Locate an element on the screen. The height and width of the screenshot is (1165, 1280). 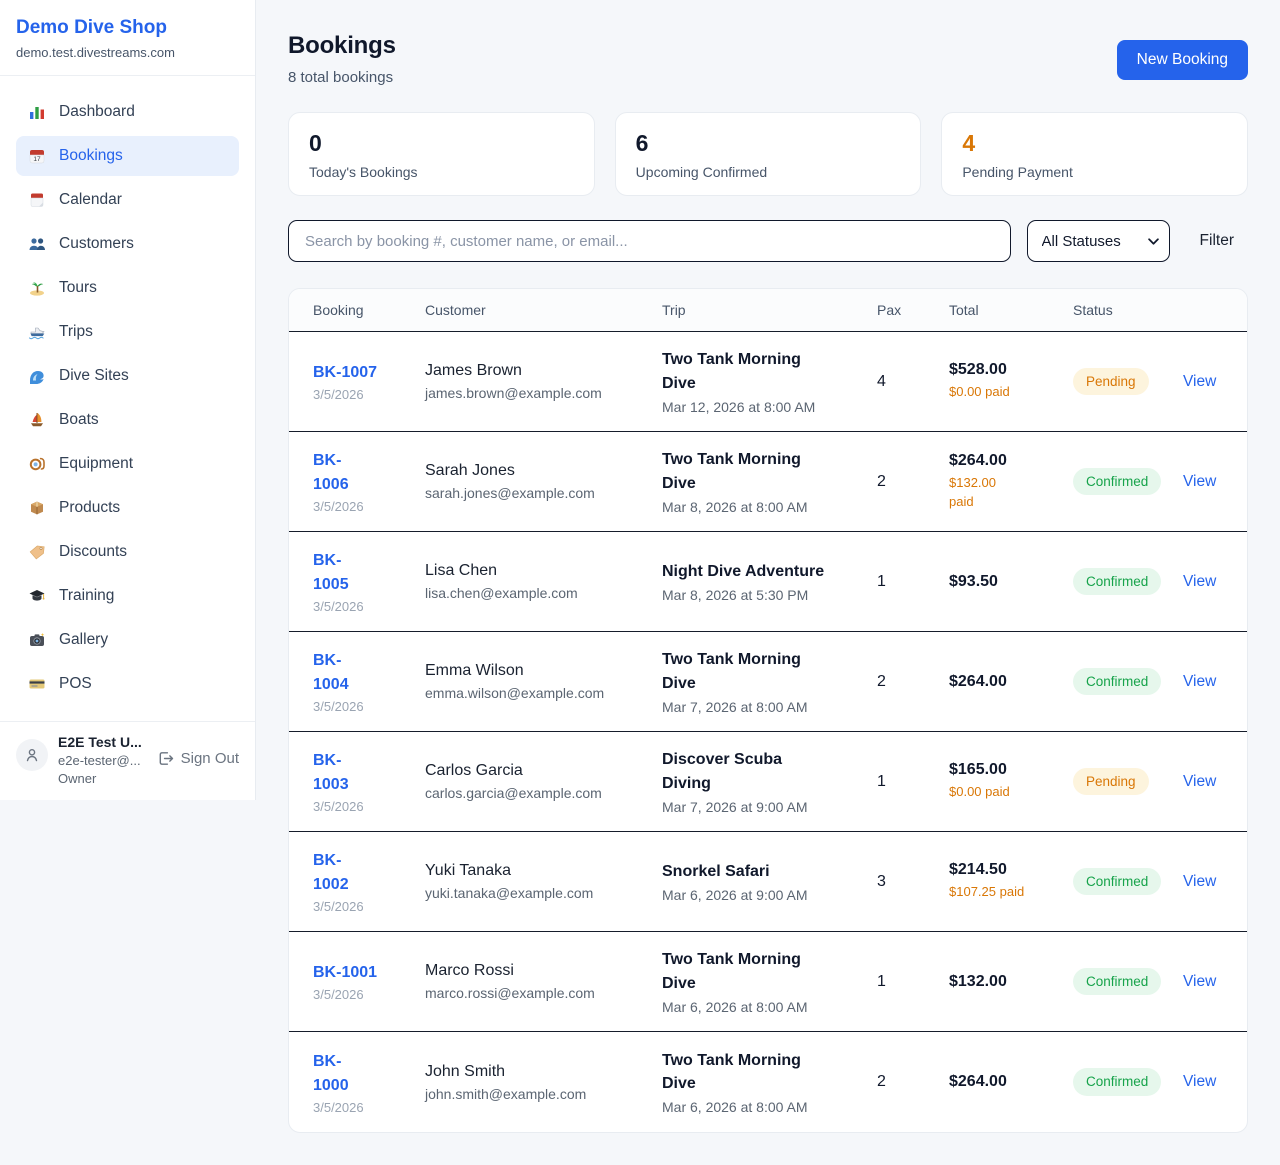
column-header-booking: Booking is located at coordinates (338, 310).